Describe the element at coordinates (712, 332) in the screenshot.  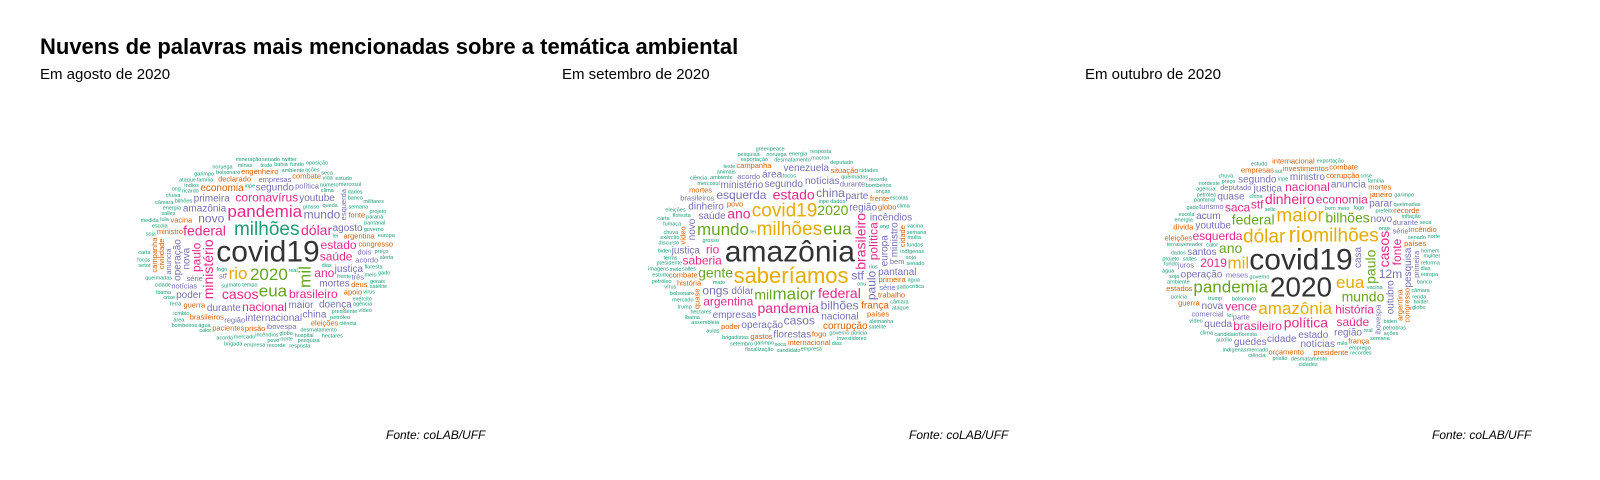
I see `cloud-word: aulas` at that location.